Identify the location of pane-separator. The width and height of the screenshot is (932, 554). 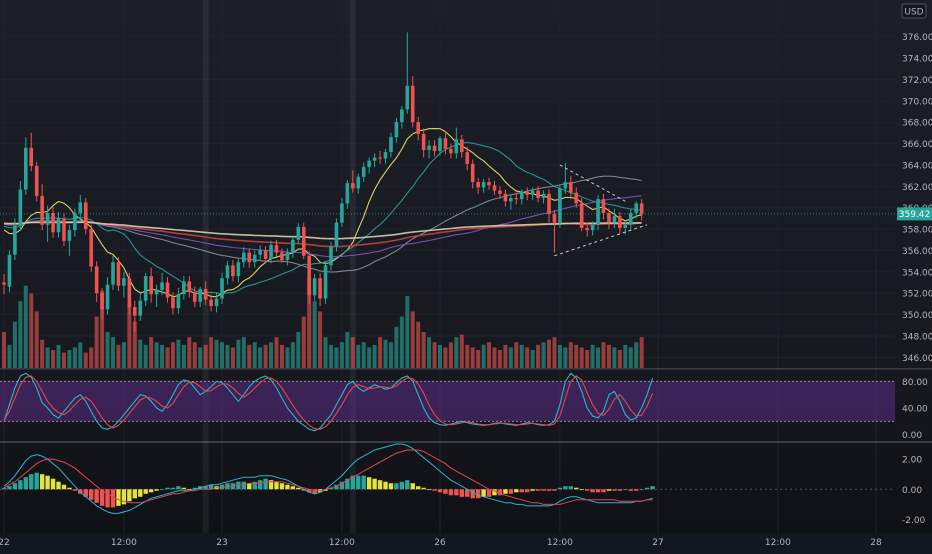
(466, 369).